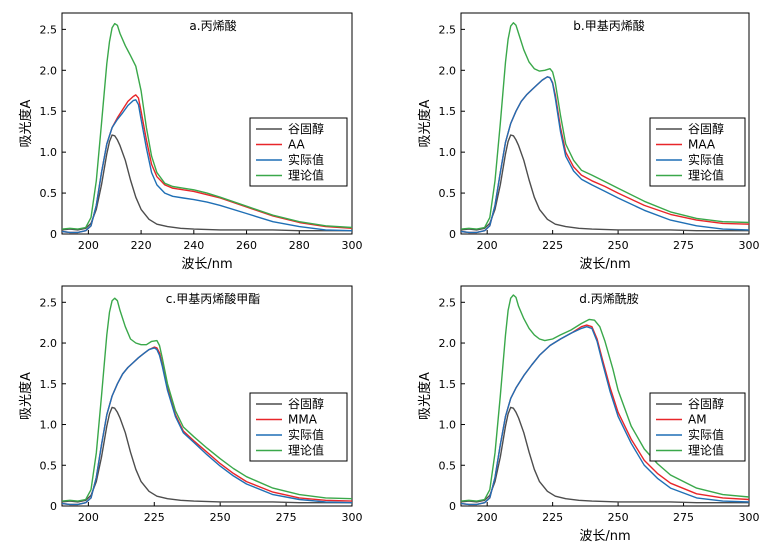  I want to click on legend-label: AM, so click(697, 420).